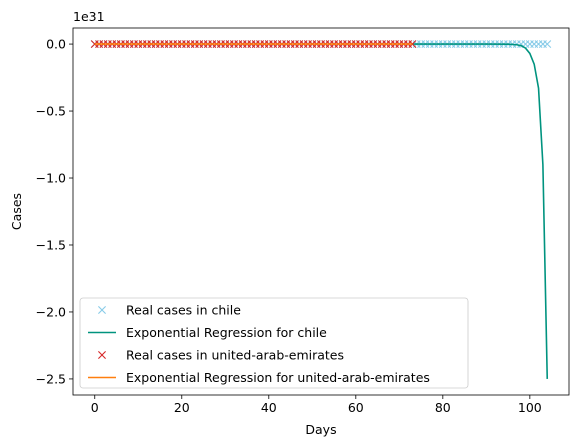 The image size is (578, 448). Describe the element at coordinates (16, 211) in the screenshot. I see `y-axis-label: Cases` at that location.